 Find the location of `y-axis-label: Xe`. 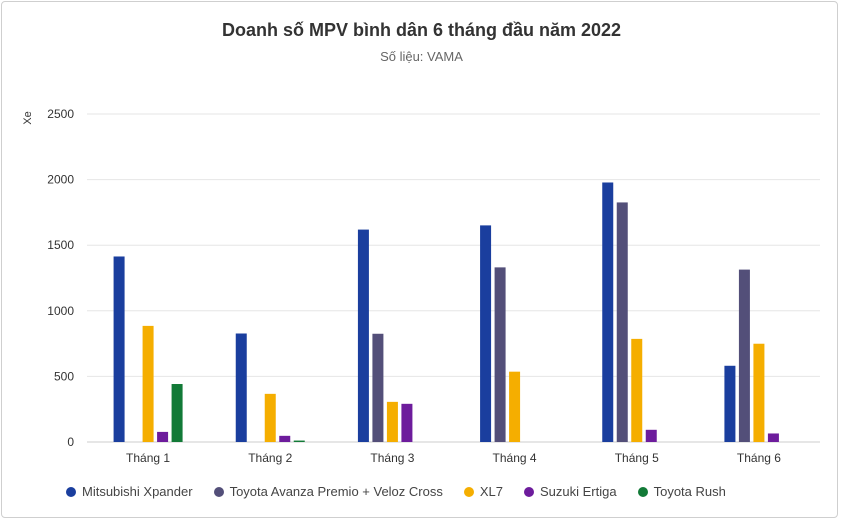

y-axis-label: Xe is located at coordinates (28, 117).